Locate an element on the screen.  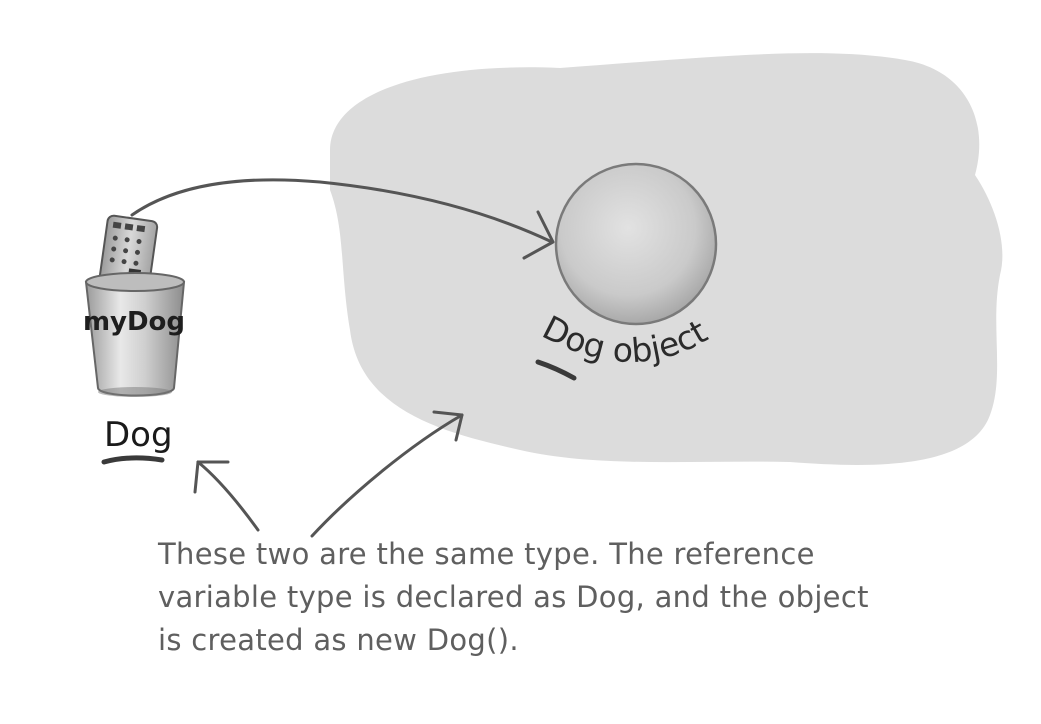
object-label-underline is located at coordinates (556, 370).